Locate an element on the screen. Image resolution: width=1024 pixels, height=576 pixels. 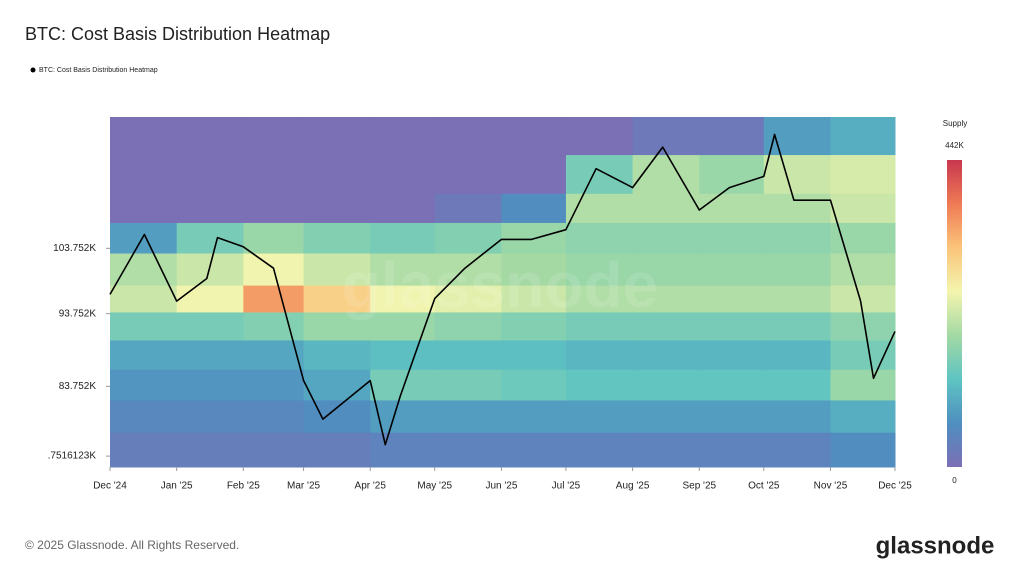
x-tick-label: Jun '25 is located at coordinates (501, 486).